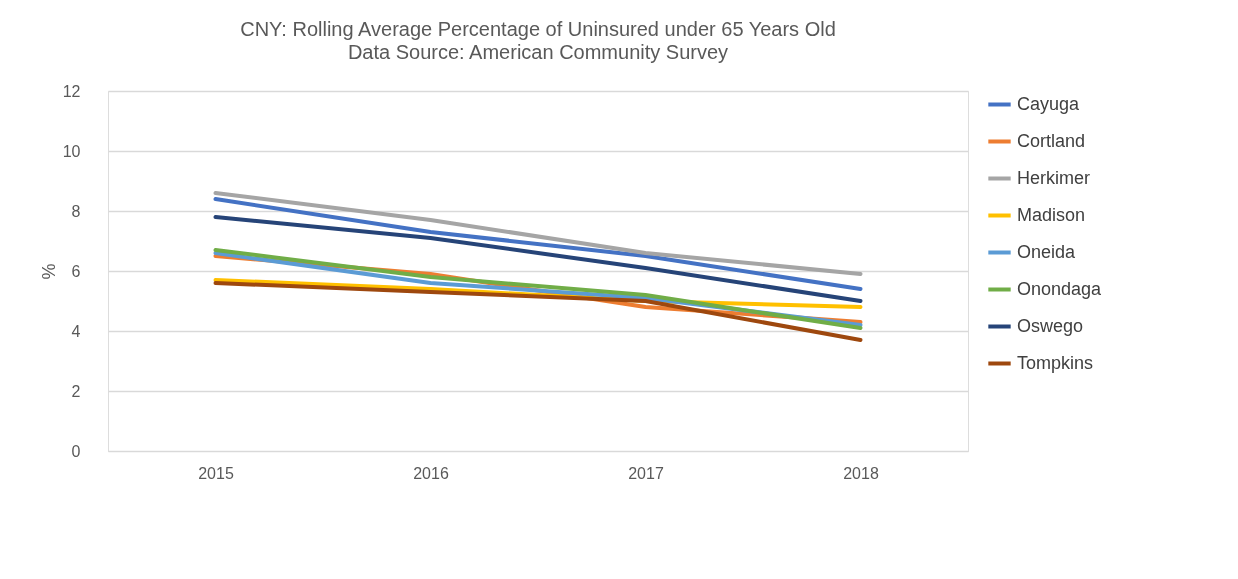 The image size is (1238, 579). I want to click on x-tick-label: 2017, so click(646, 473).